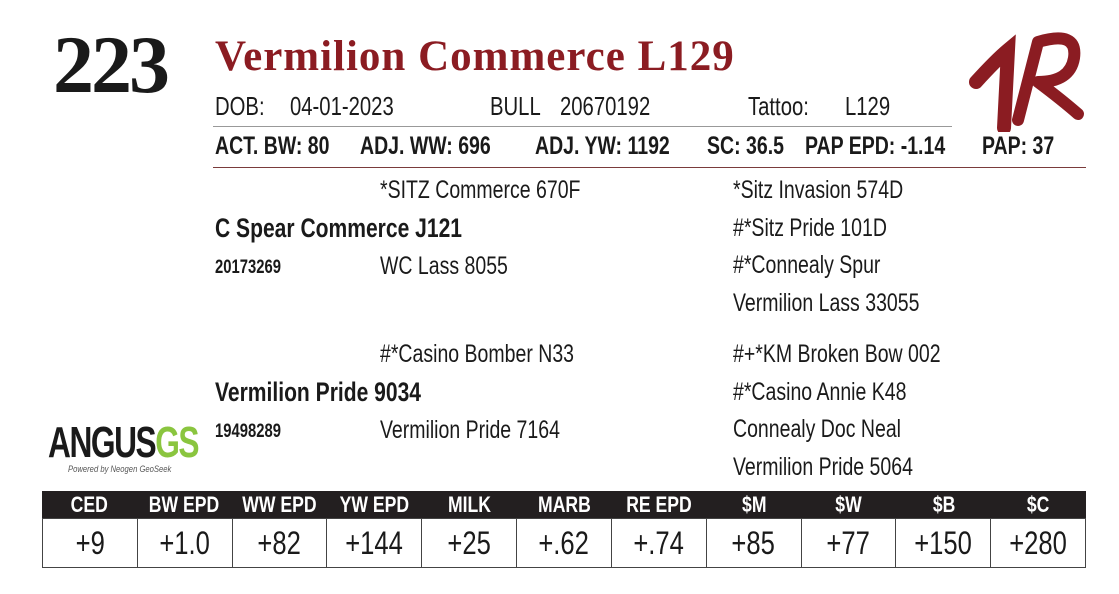 The height and width of the screenshot is (594, 1119). Describe the element at coordinates (475, 56) in the screenshot. I see `animal-name: Vermilion Commerce L129` at that location.